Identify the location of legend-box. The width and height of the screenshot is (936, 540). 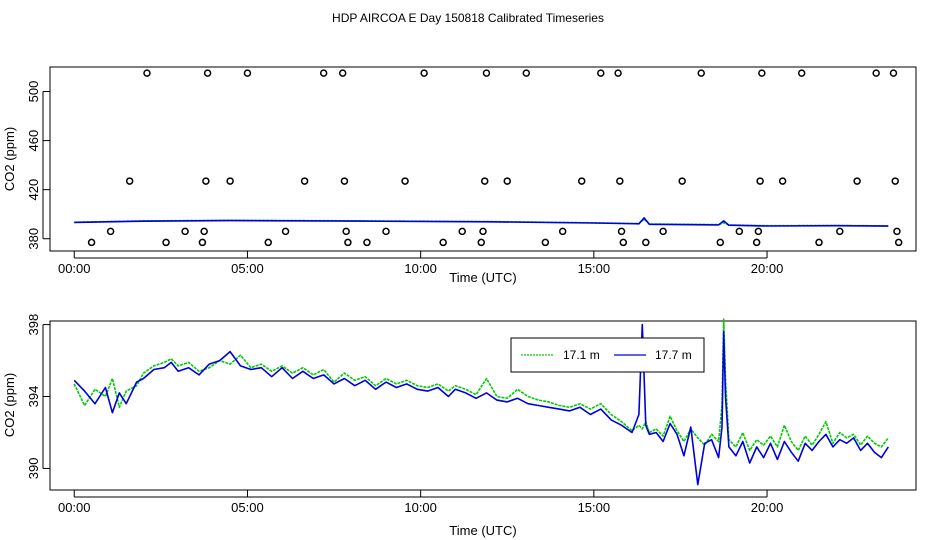
(607, 355).